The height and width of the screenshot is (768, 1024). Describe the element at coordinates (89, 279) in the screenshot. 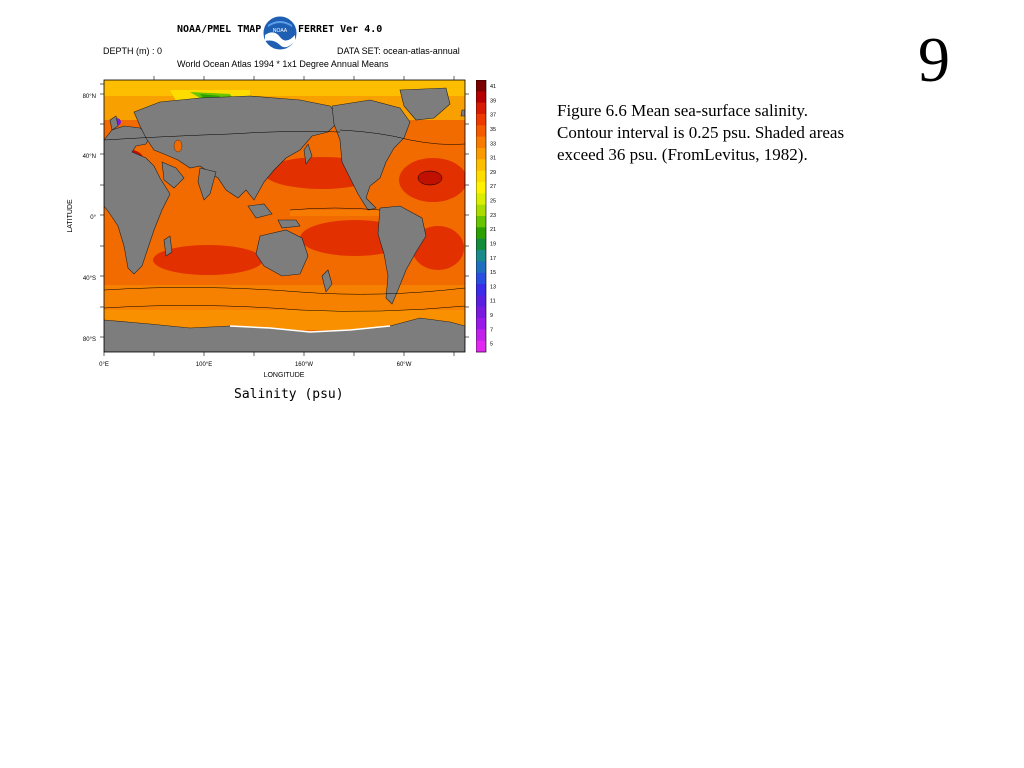

I see `y-tick-label: 40°S` at that location.